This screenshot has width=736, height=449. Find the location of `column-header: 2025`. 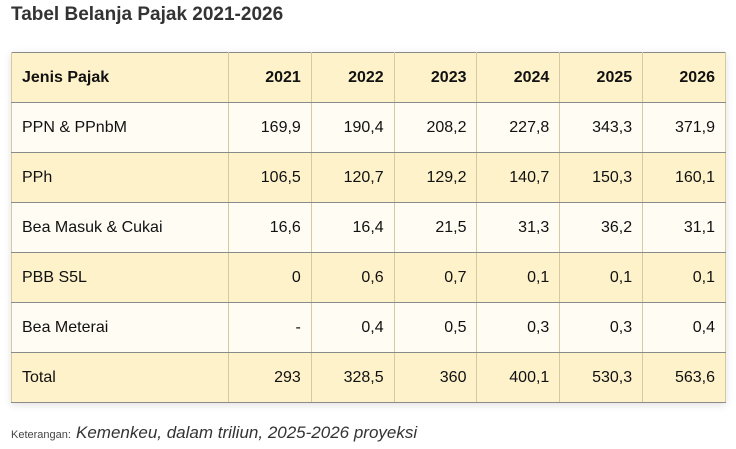

column-header: 2025 is located at coordinates (601, 77).